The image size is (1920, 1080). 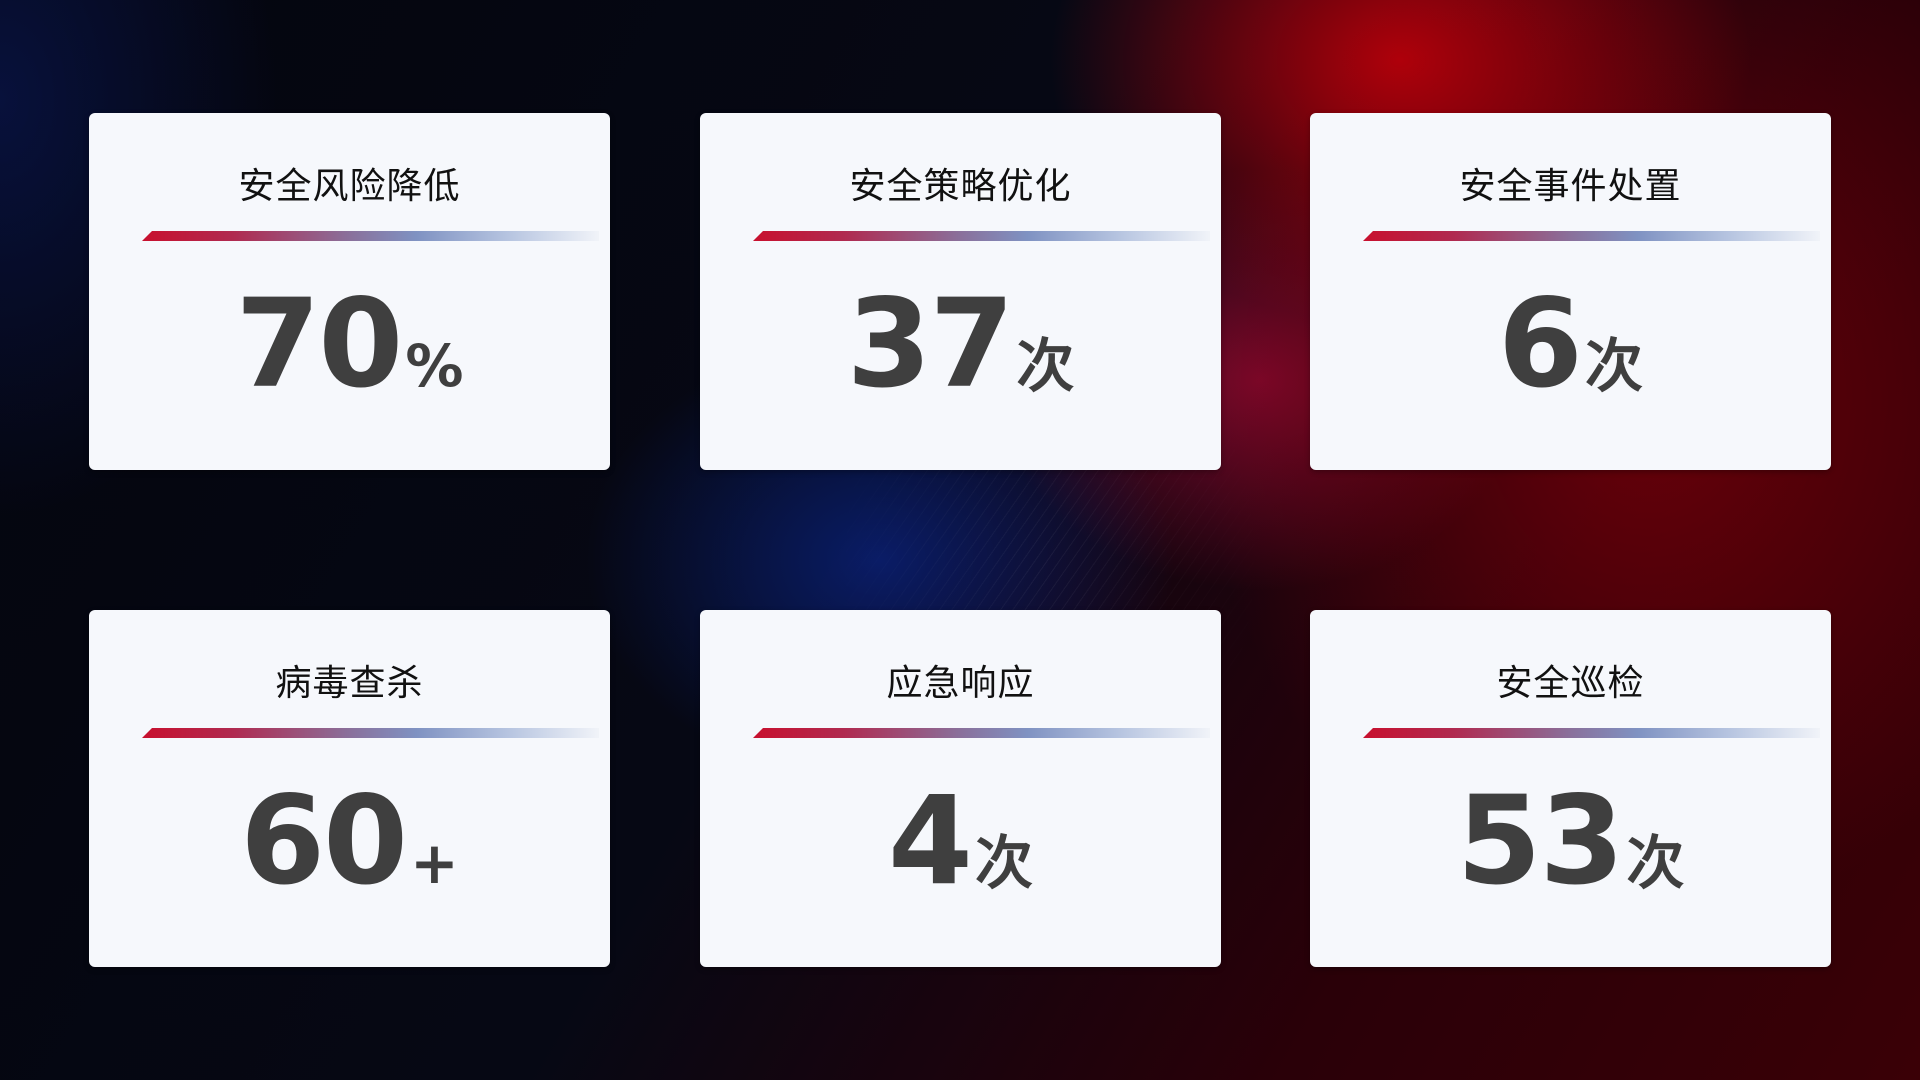 I want to click on card-value: 70%, so click(x=349, y=344).